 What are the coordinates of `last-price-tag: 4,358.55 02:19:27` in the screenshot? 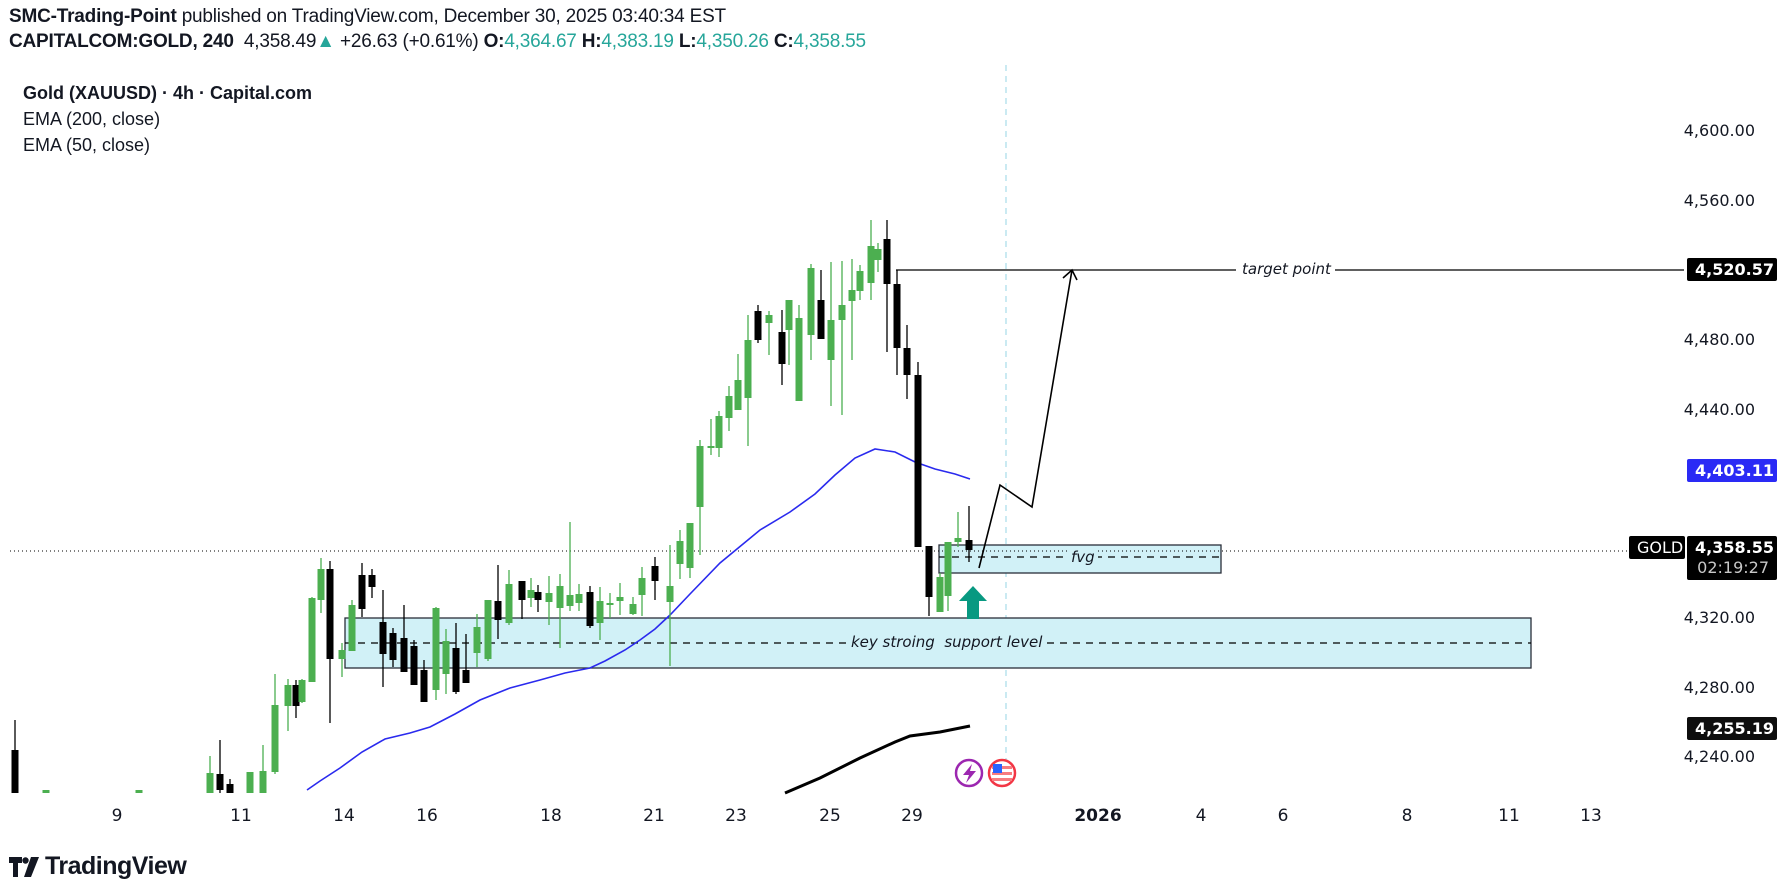 It's located at (1732, 558).